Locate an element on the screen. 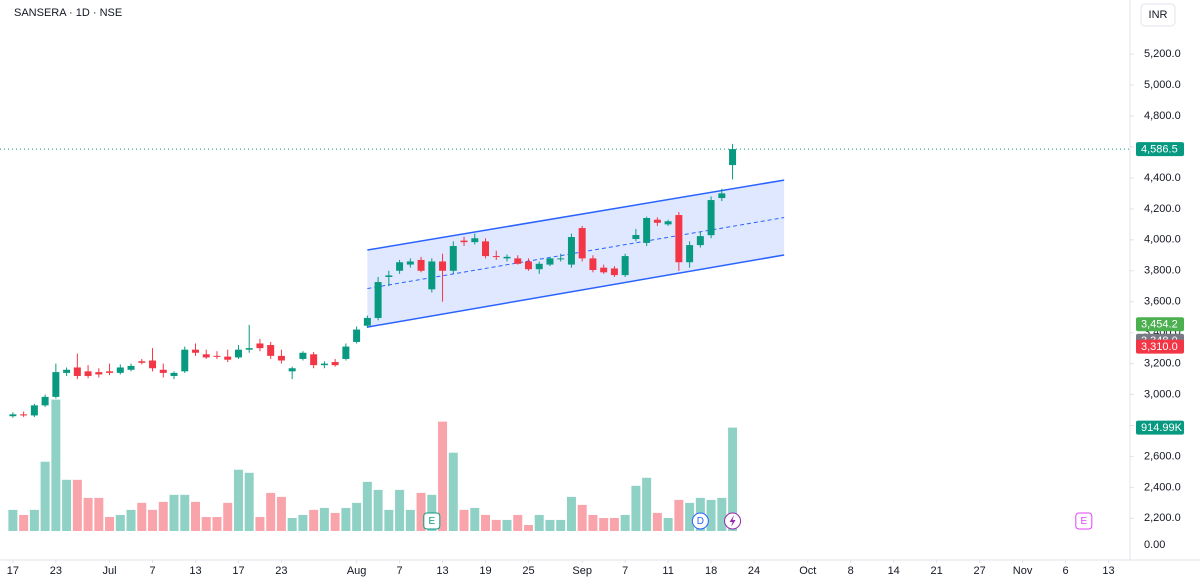  y-tick-label: 2,600.0 is located at coordinates (1162, 456).